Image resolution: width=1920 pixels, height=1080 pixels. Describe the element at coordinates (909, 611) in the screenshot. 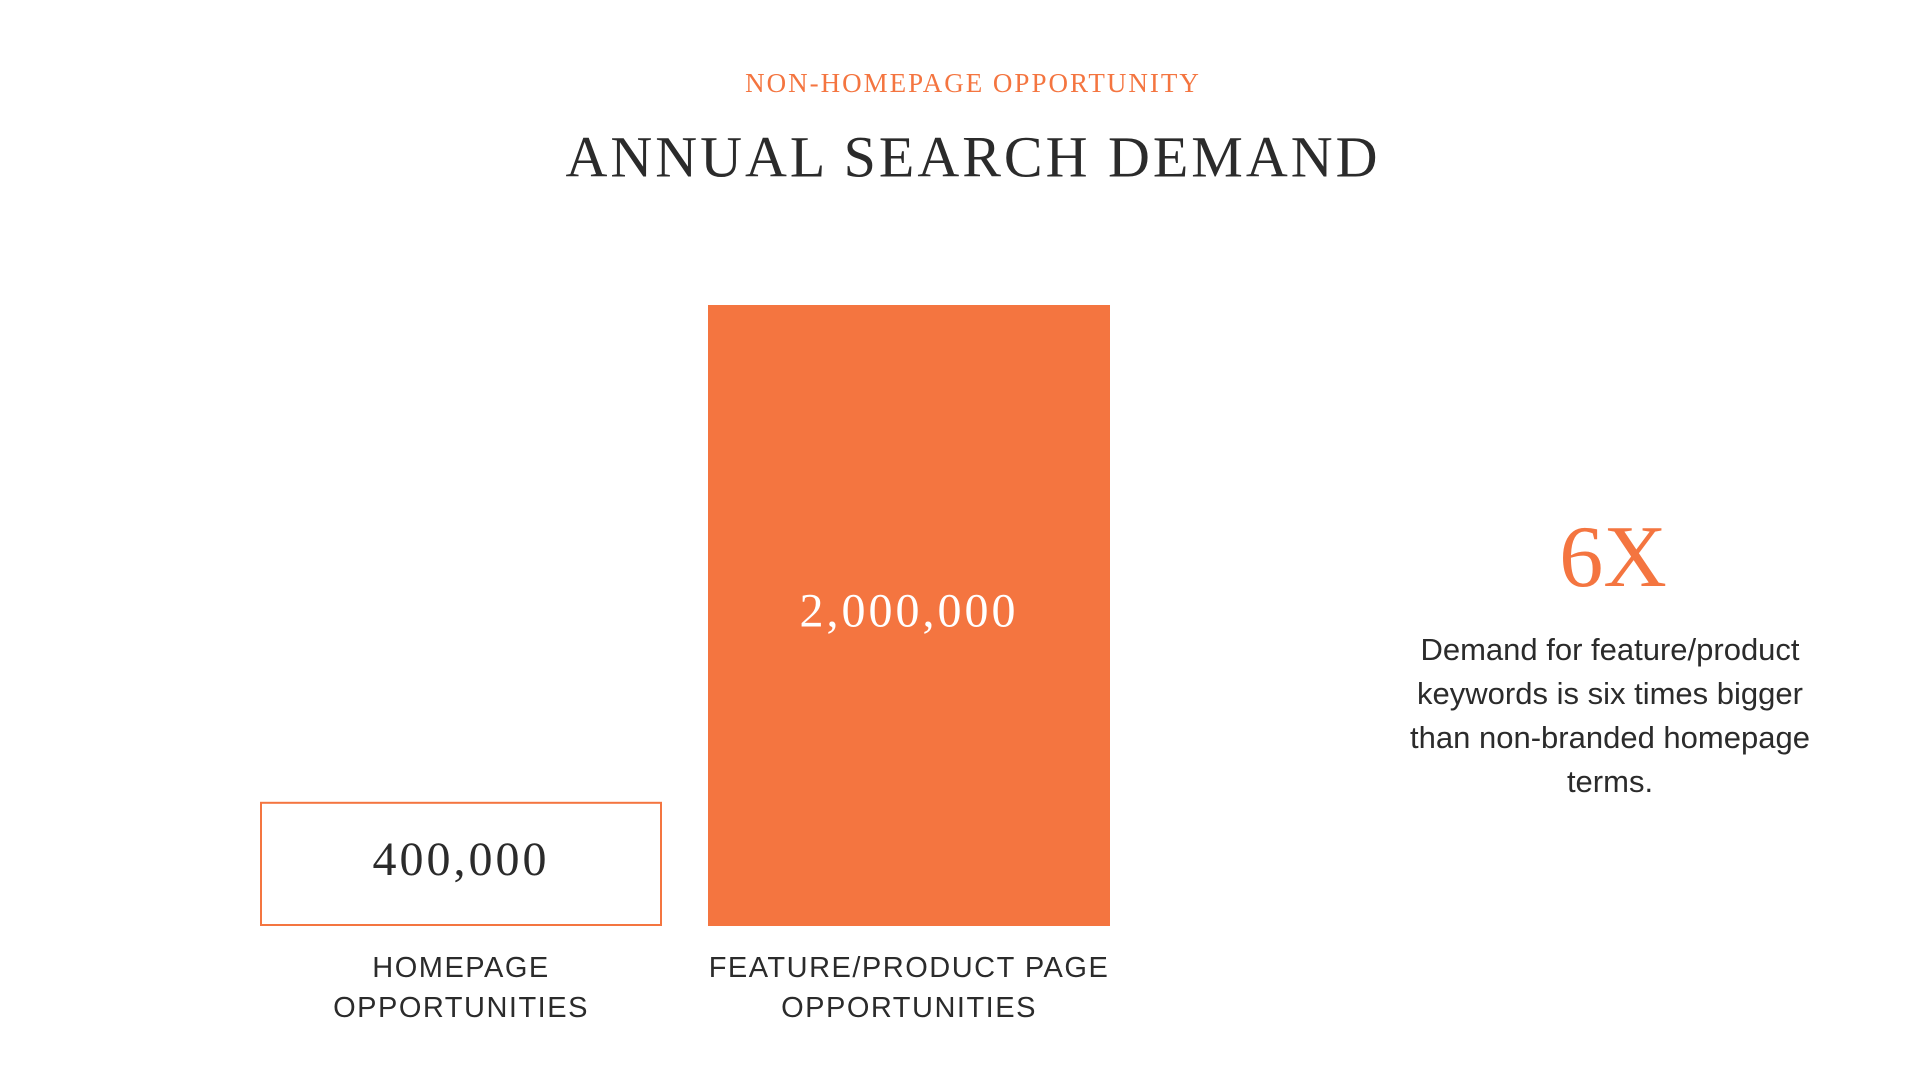

I see `value-label: 2,000,000` at that location.